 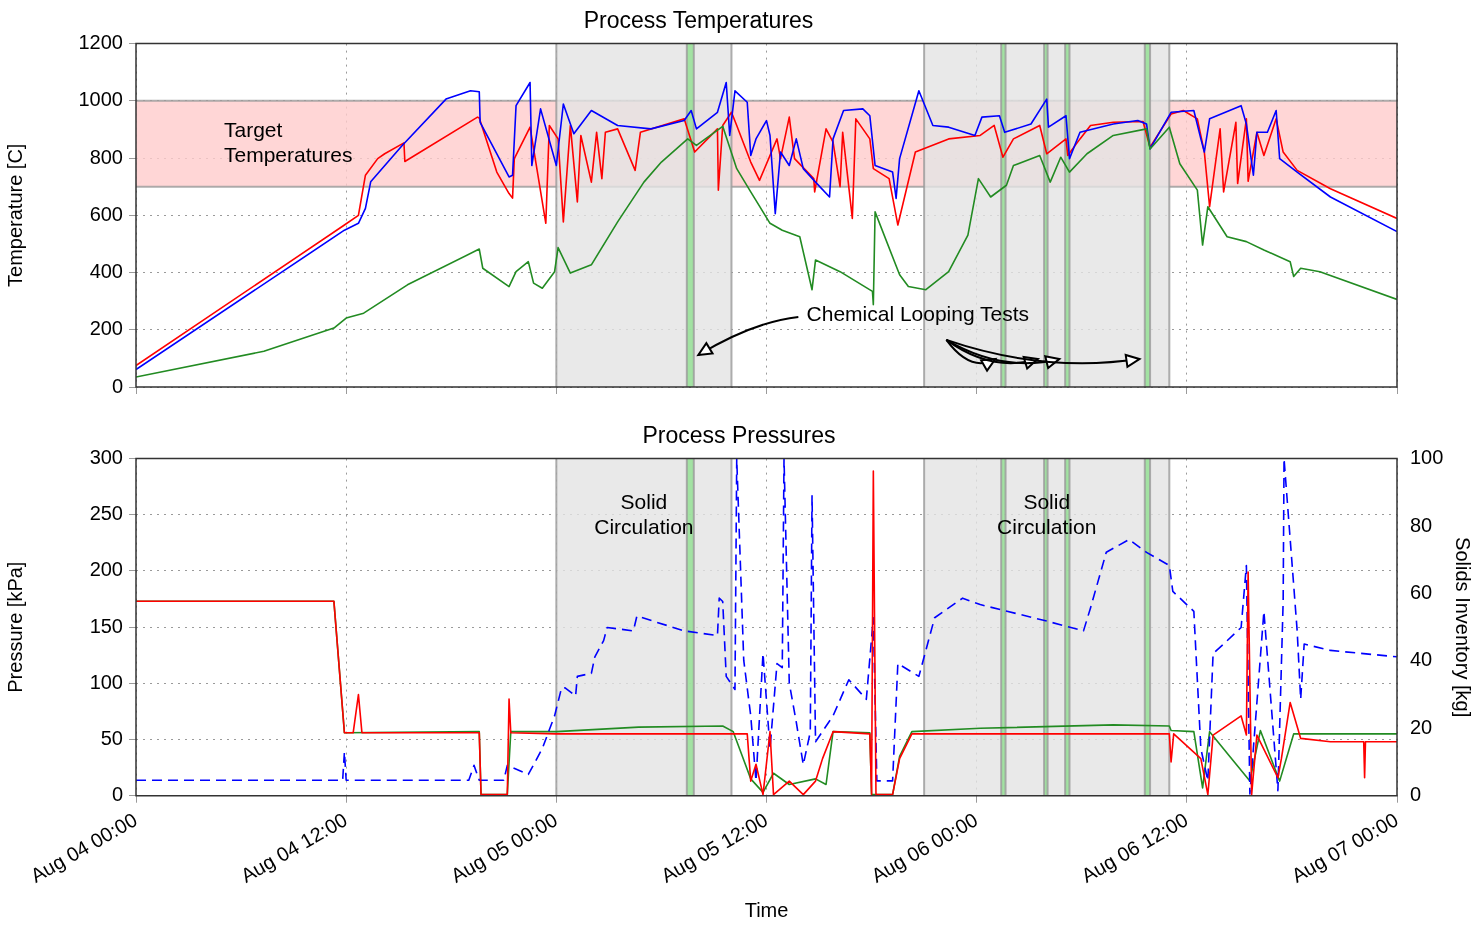 What do you see at coordinates (111, 738) in the screenshot?
I see `y-tick-label: 50` at bounding box center [111, 738].